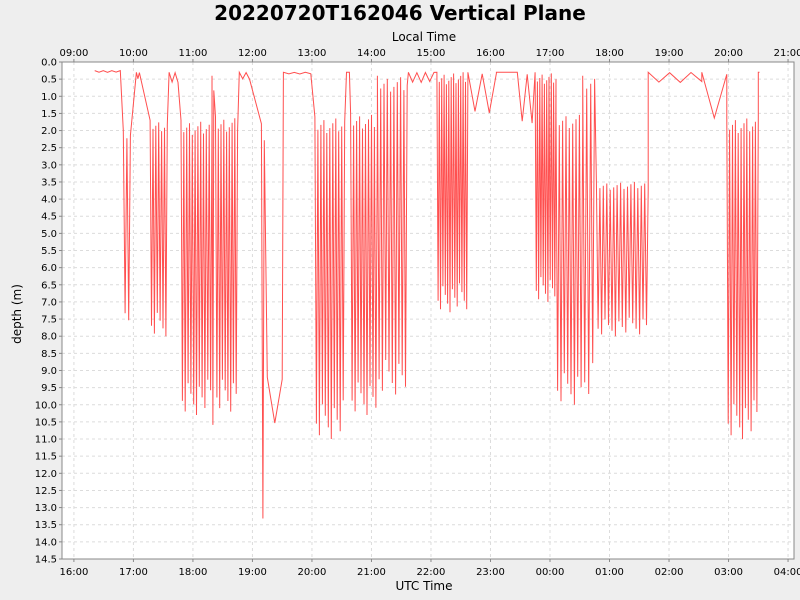 This screenshot has width=800, height=600. I want to click on y-tick-label: 13.5, so click(46, 525).